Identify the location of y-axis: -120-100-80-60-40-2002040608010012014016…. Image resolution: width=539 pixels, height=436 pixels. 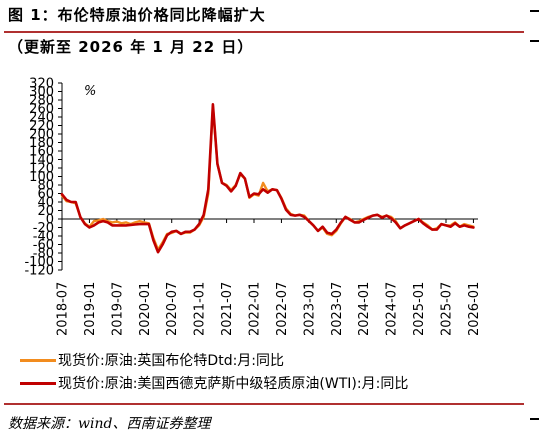
(43, 178).